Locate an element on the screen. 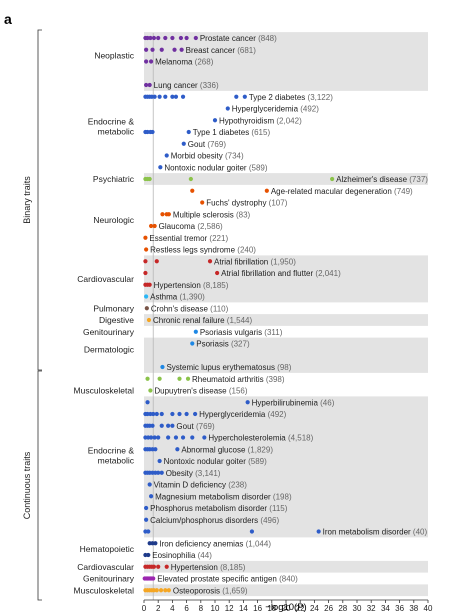  trait-name: Obesity is located at coordinates (179, 473).